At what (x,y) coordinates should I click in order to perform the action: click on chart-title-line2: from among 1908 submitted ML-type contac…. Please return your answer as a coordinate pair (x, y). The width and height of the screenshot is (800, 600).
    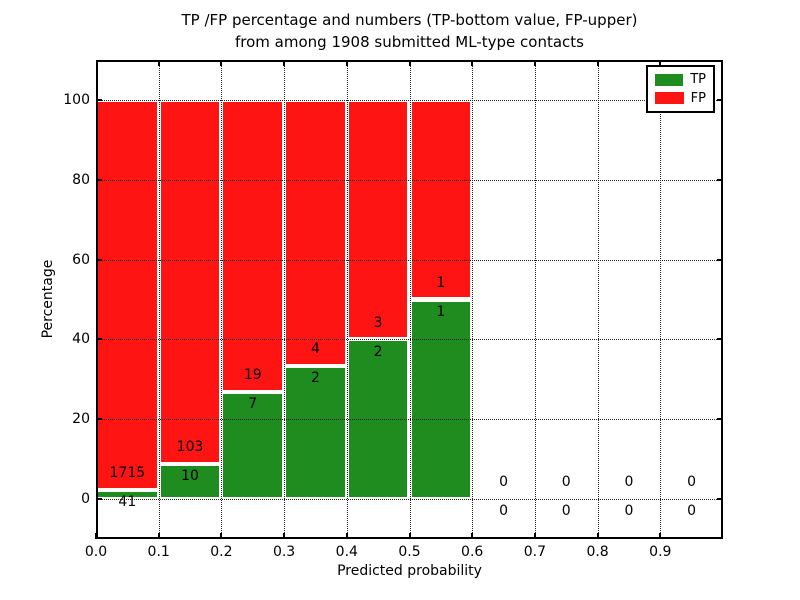
    Looking at the image, I should click on (409, 42).